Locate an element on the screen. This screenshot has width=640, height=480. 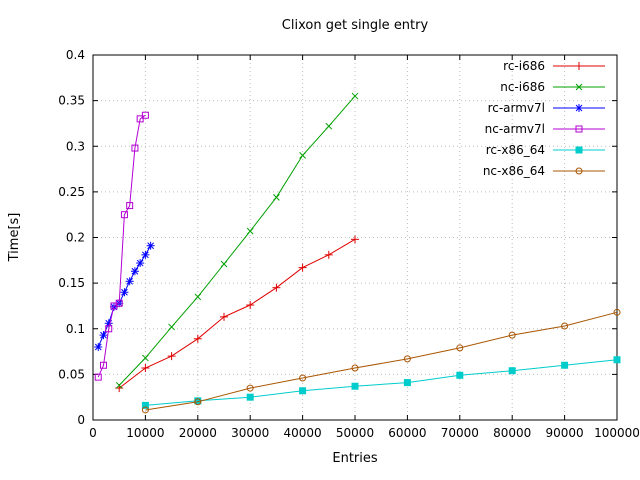
x-tick-label: 70000 is located at coordinates (460, 433).